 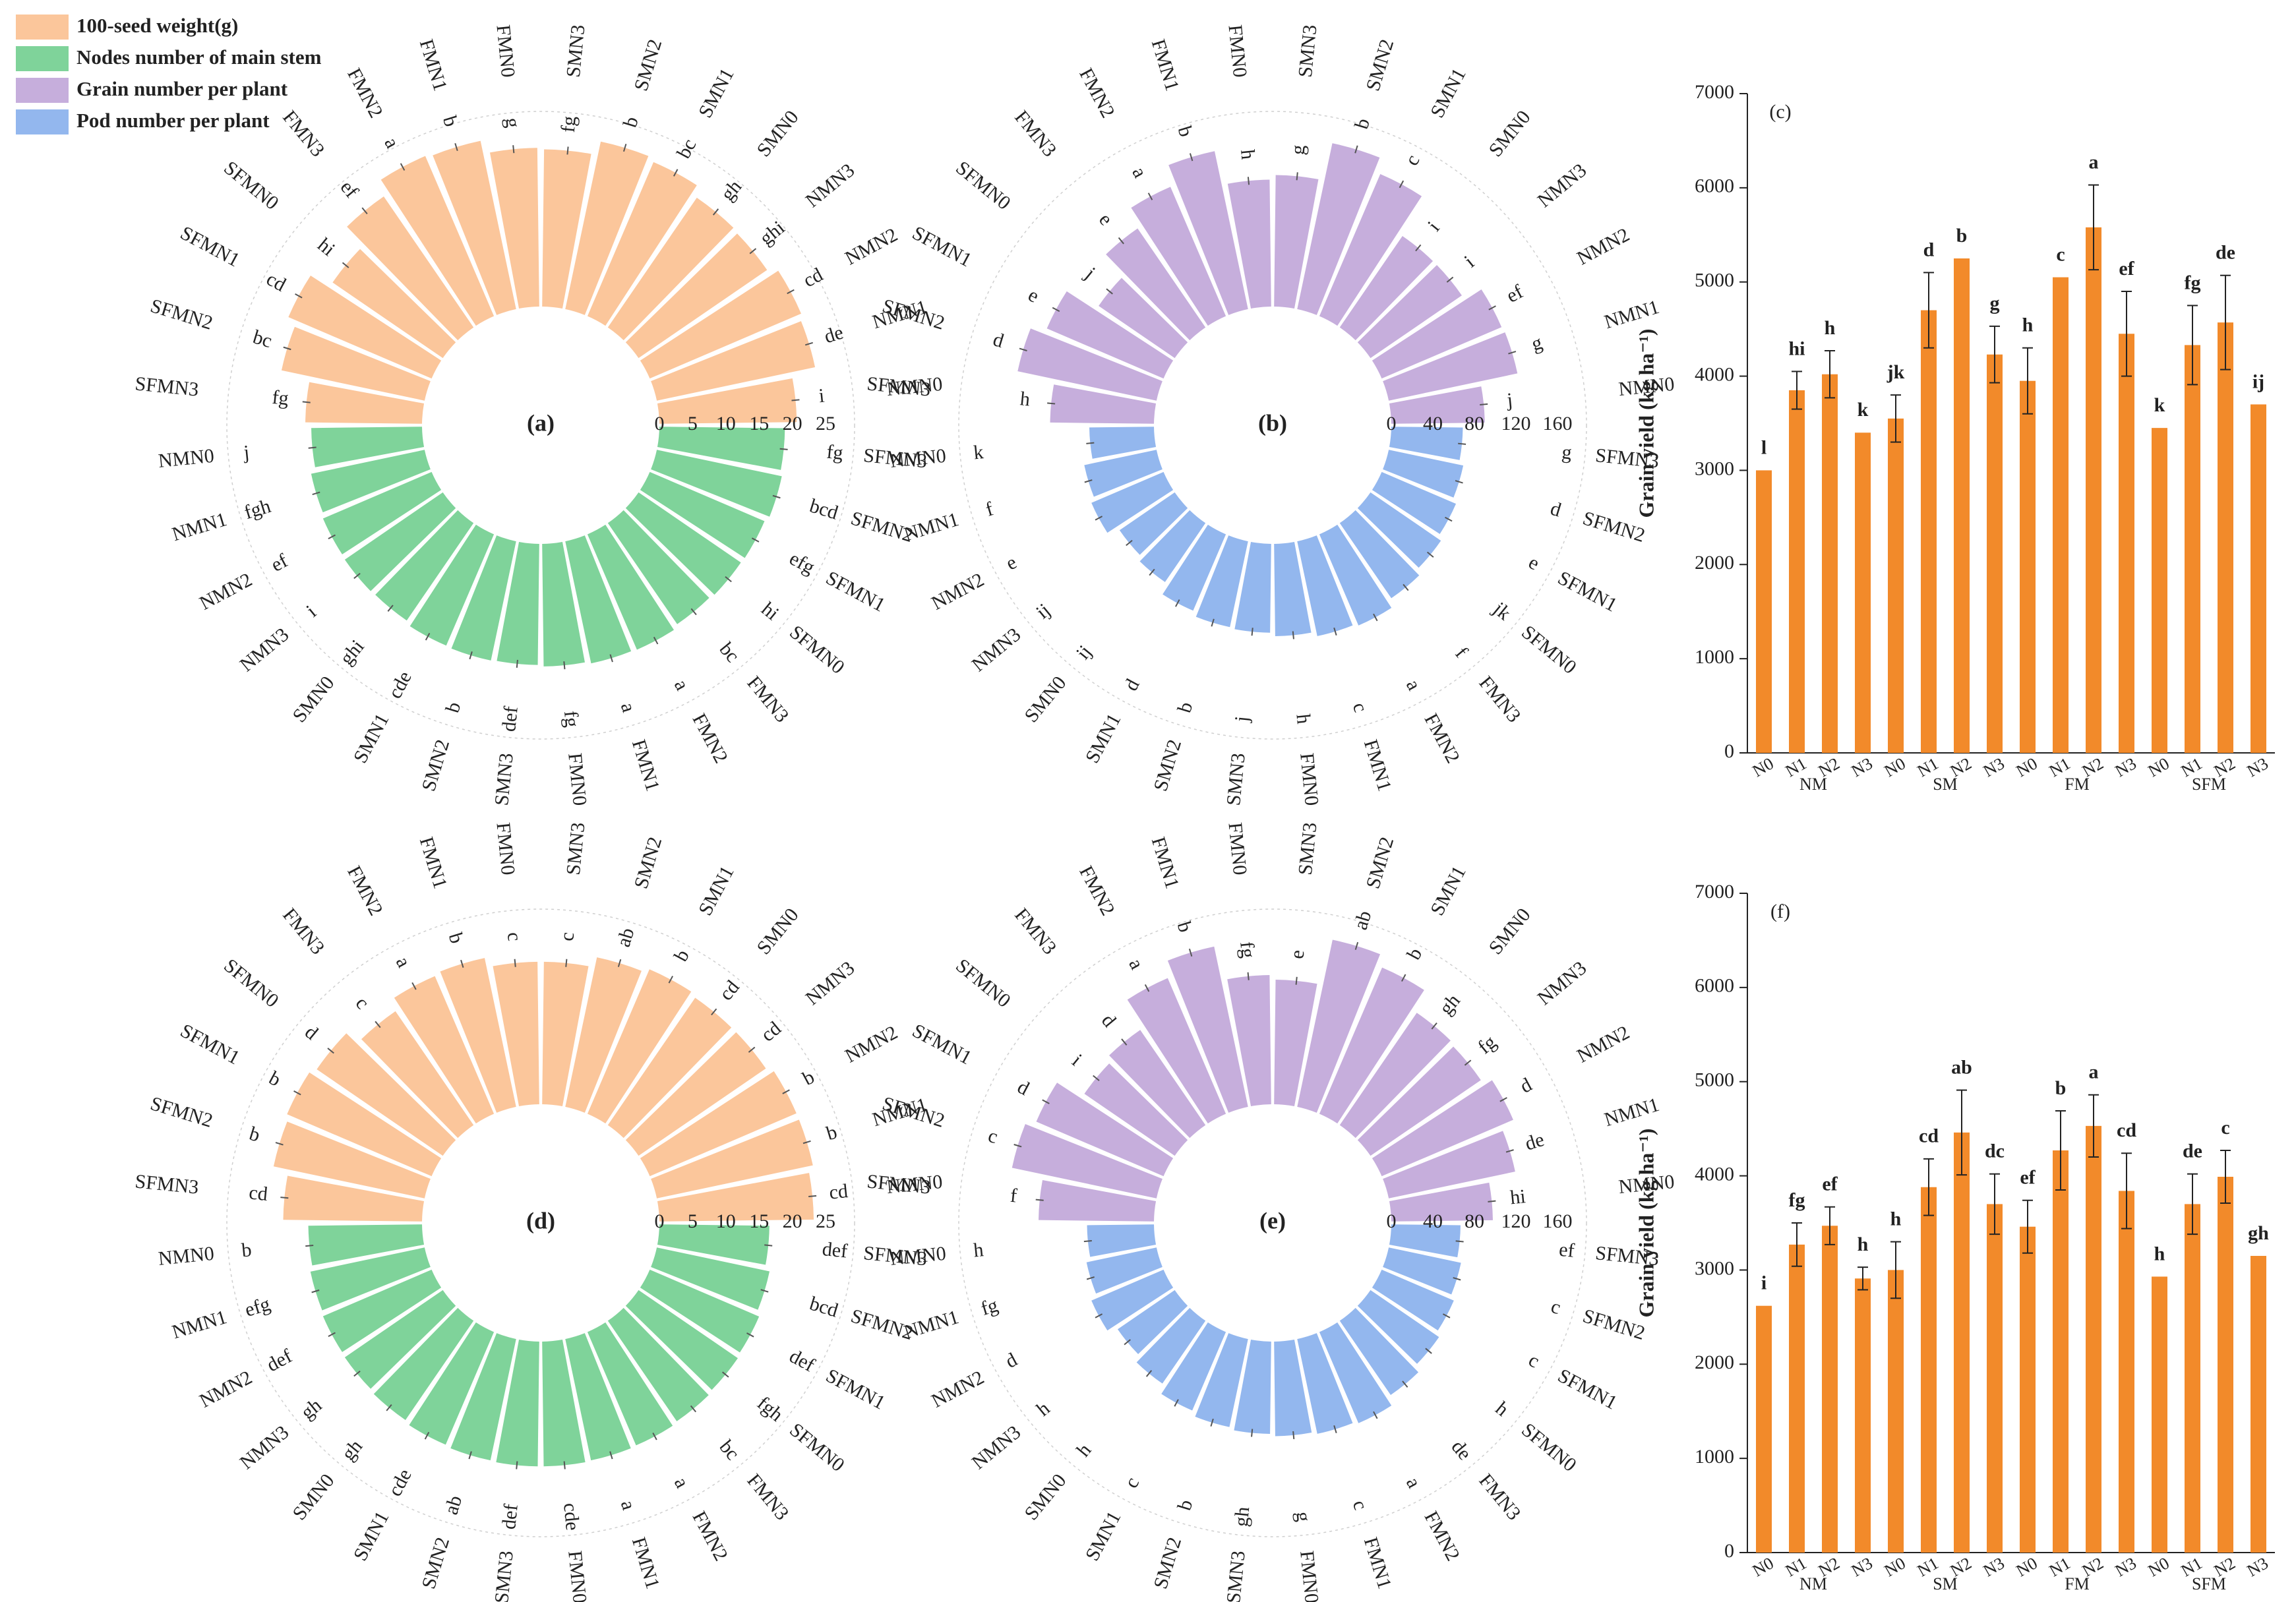 What do you see at coordinates (504, 1576) in the screenshot?
I see `category-label: SMN3` at bounding box center [504, 1576].